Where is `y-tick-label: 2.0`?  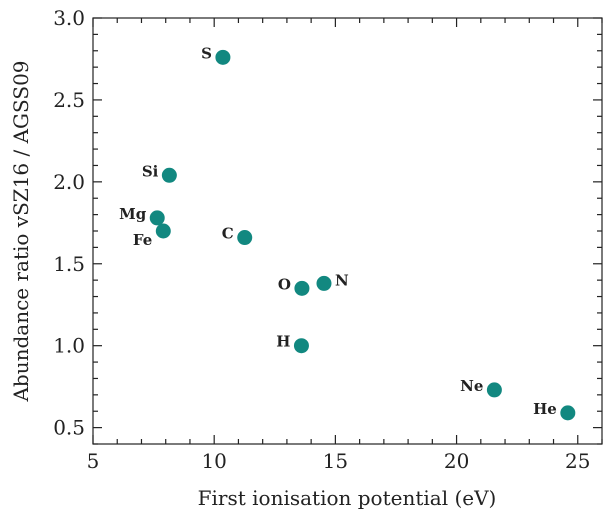 y-tick-label: 2.0 is located at coordinates (69, 182).